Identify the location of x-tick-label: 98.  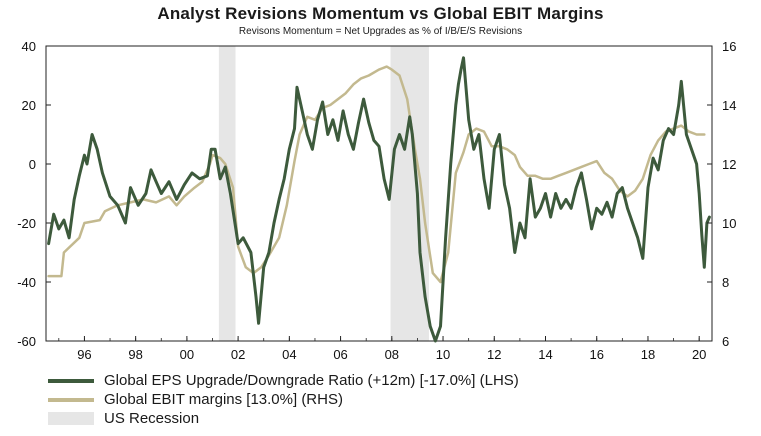
(135, 354).